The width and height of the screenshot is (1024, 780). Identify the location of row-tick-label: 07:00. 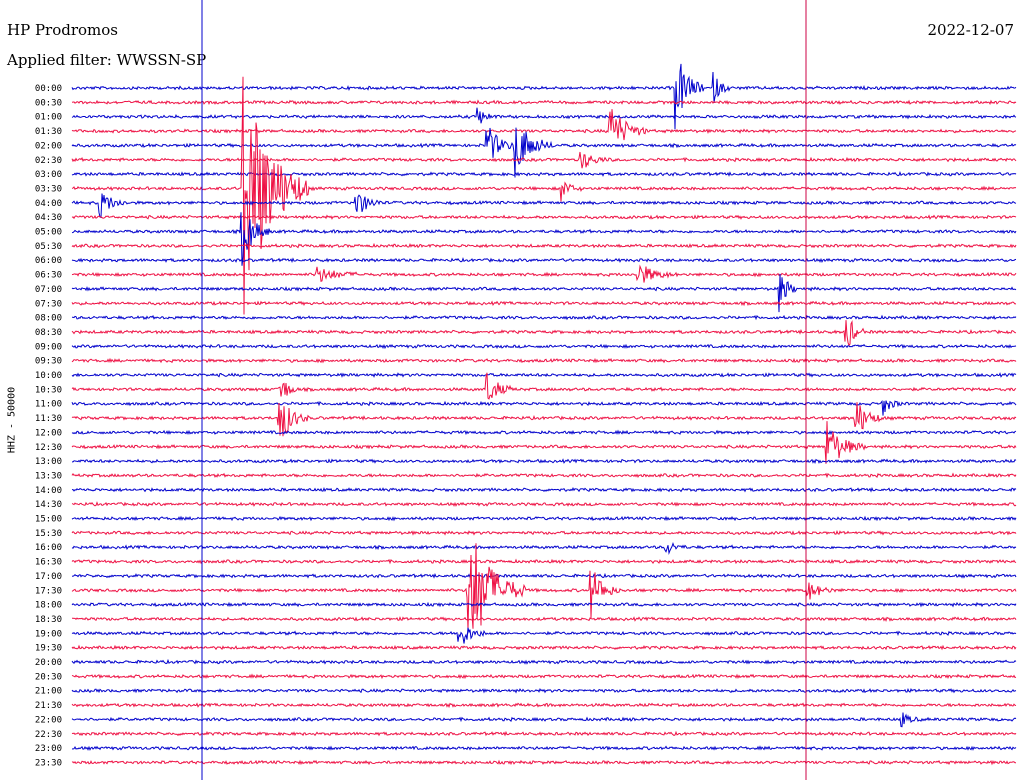
(48, 290).